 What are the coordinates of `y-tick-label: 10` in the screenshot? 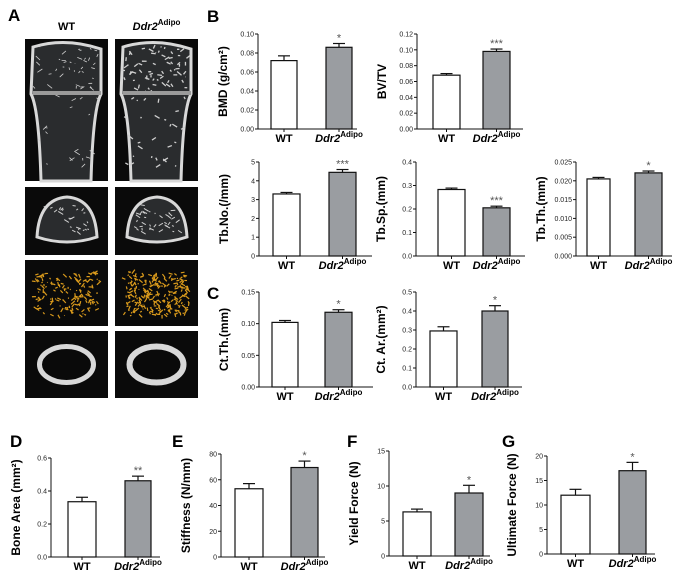 It's located at (381, 487).